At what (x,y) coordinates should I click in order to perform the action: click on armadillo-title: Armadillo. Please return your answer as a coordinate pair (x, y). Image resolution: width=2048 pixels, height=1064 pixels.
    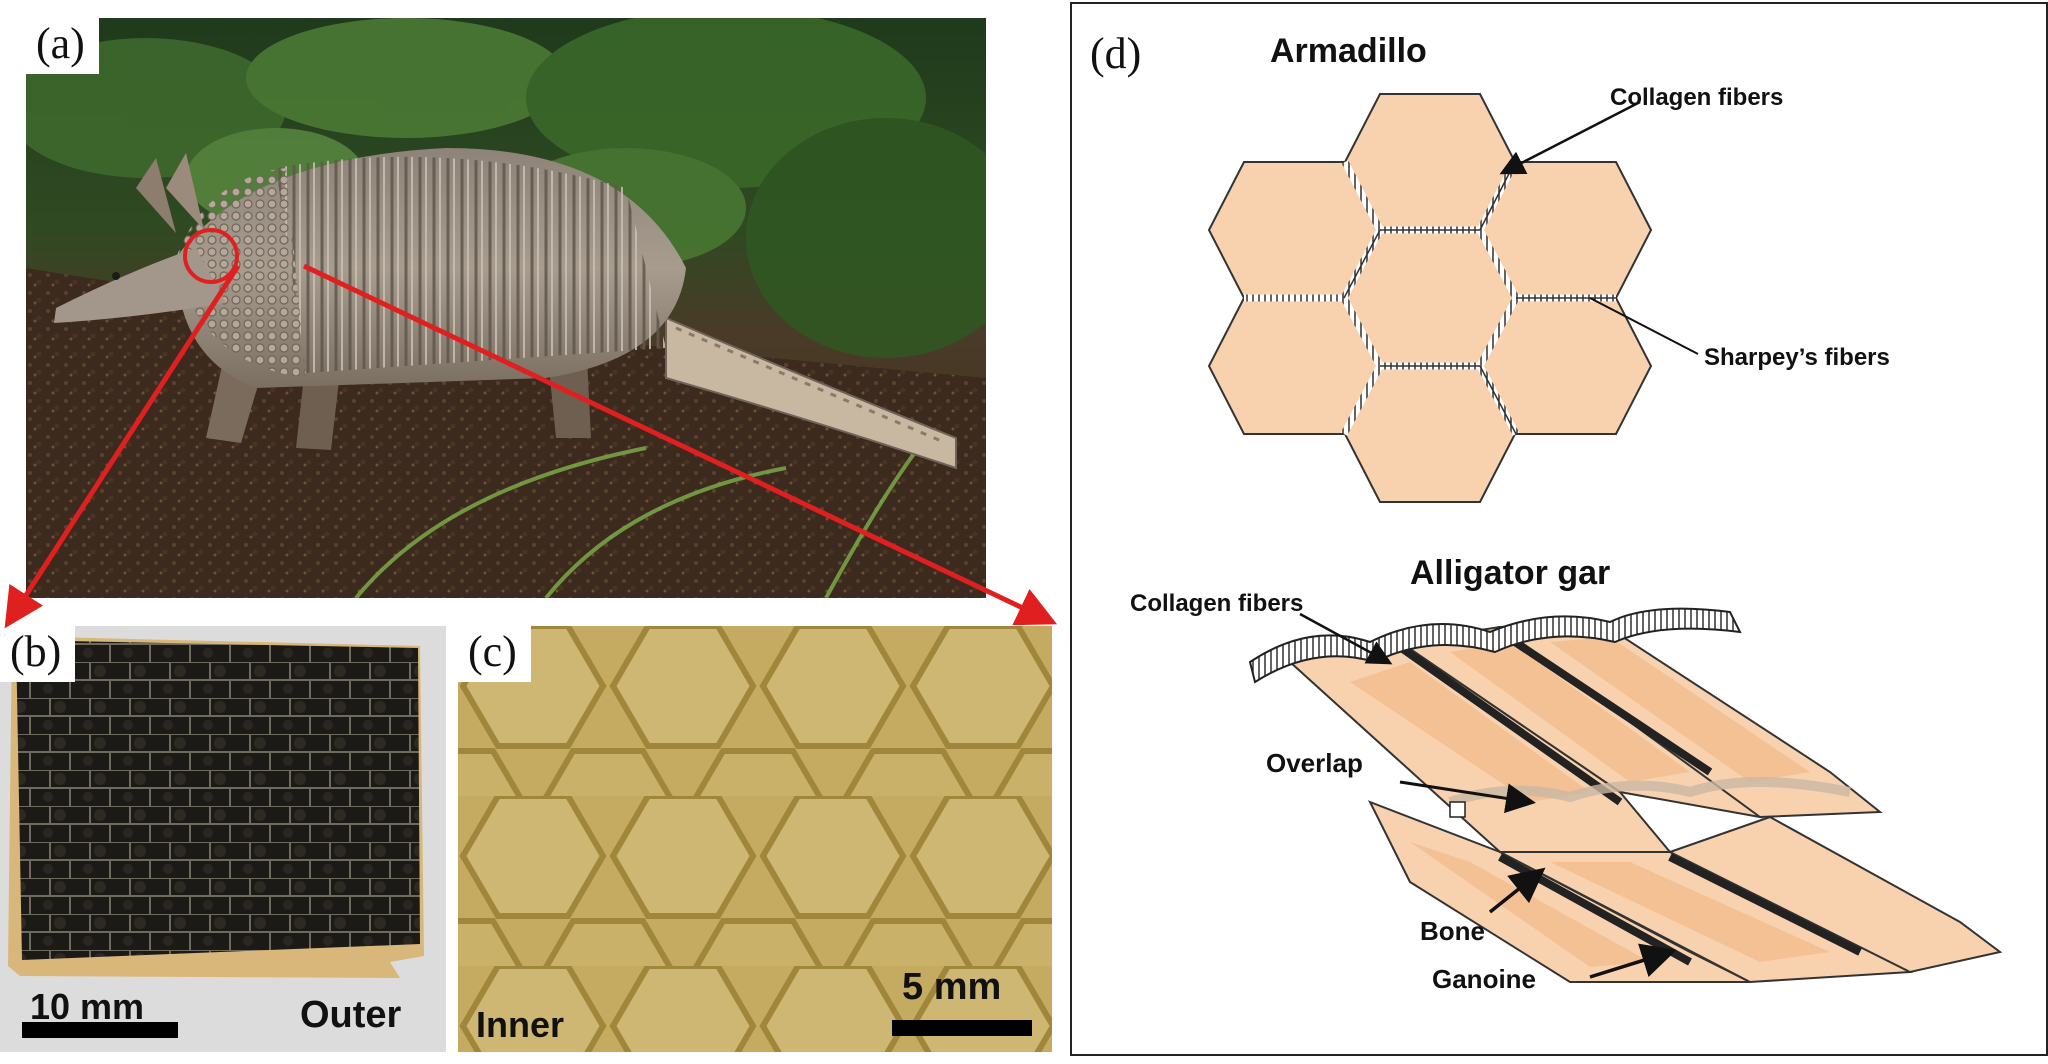
    Looking at the image, I should click on (1348, 51).